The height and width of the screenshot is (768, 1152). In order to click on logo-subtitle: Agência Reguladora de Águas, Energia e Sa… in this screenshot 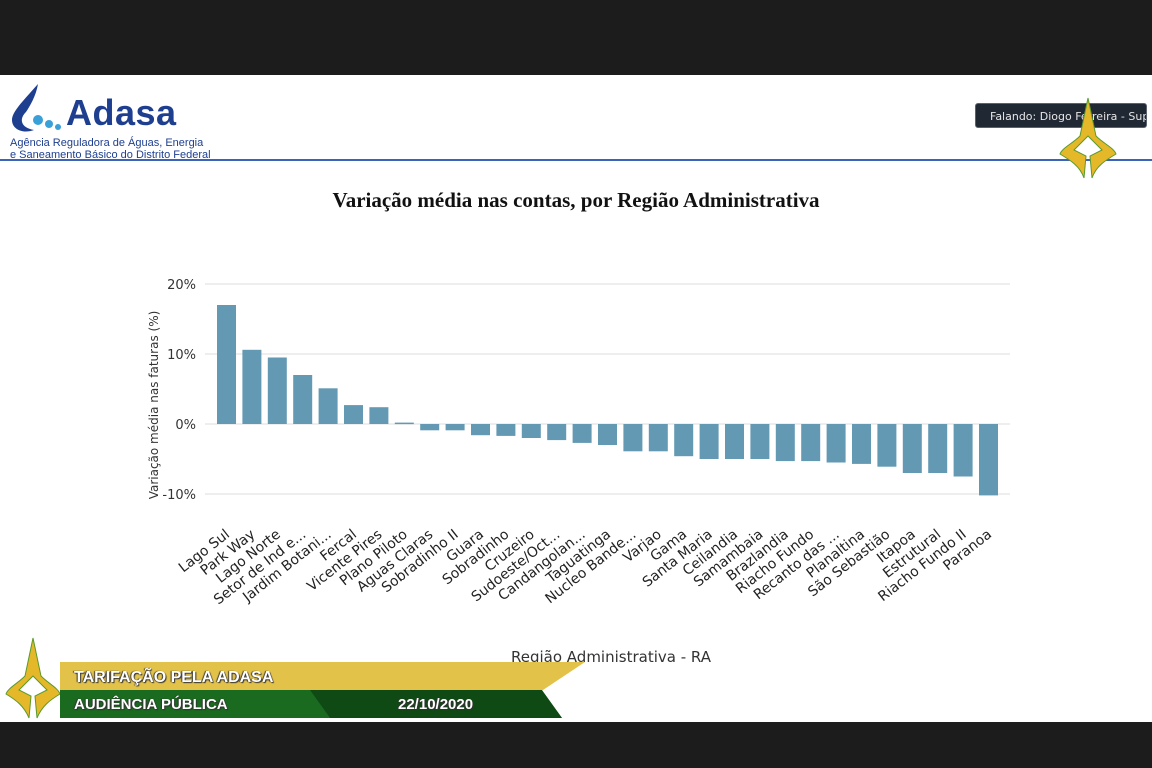, I will do `click(110, 149)`.